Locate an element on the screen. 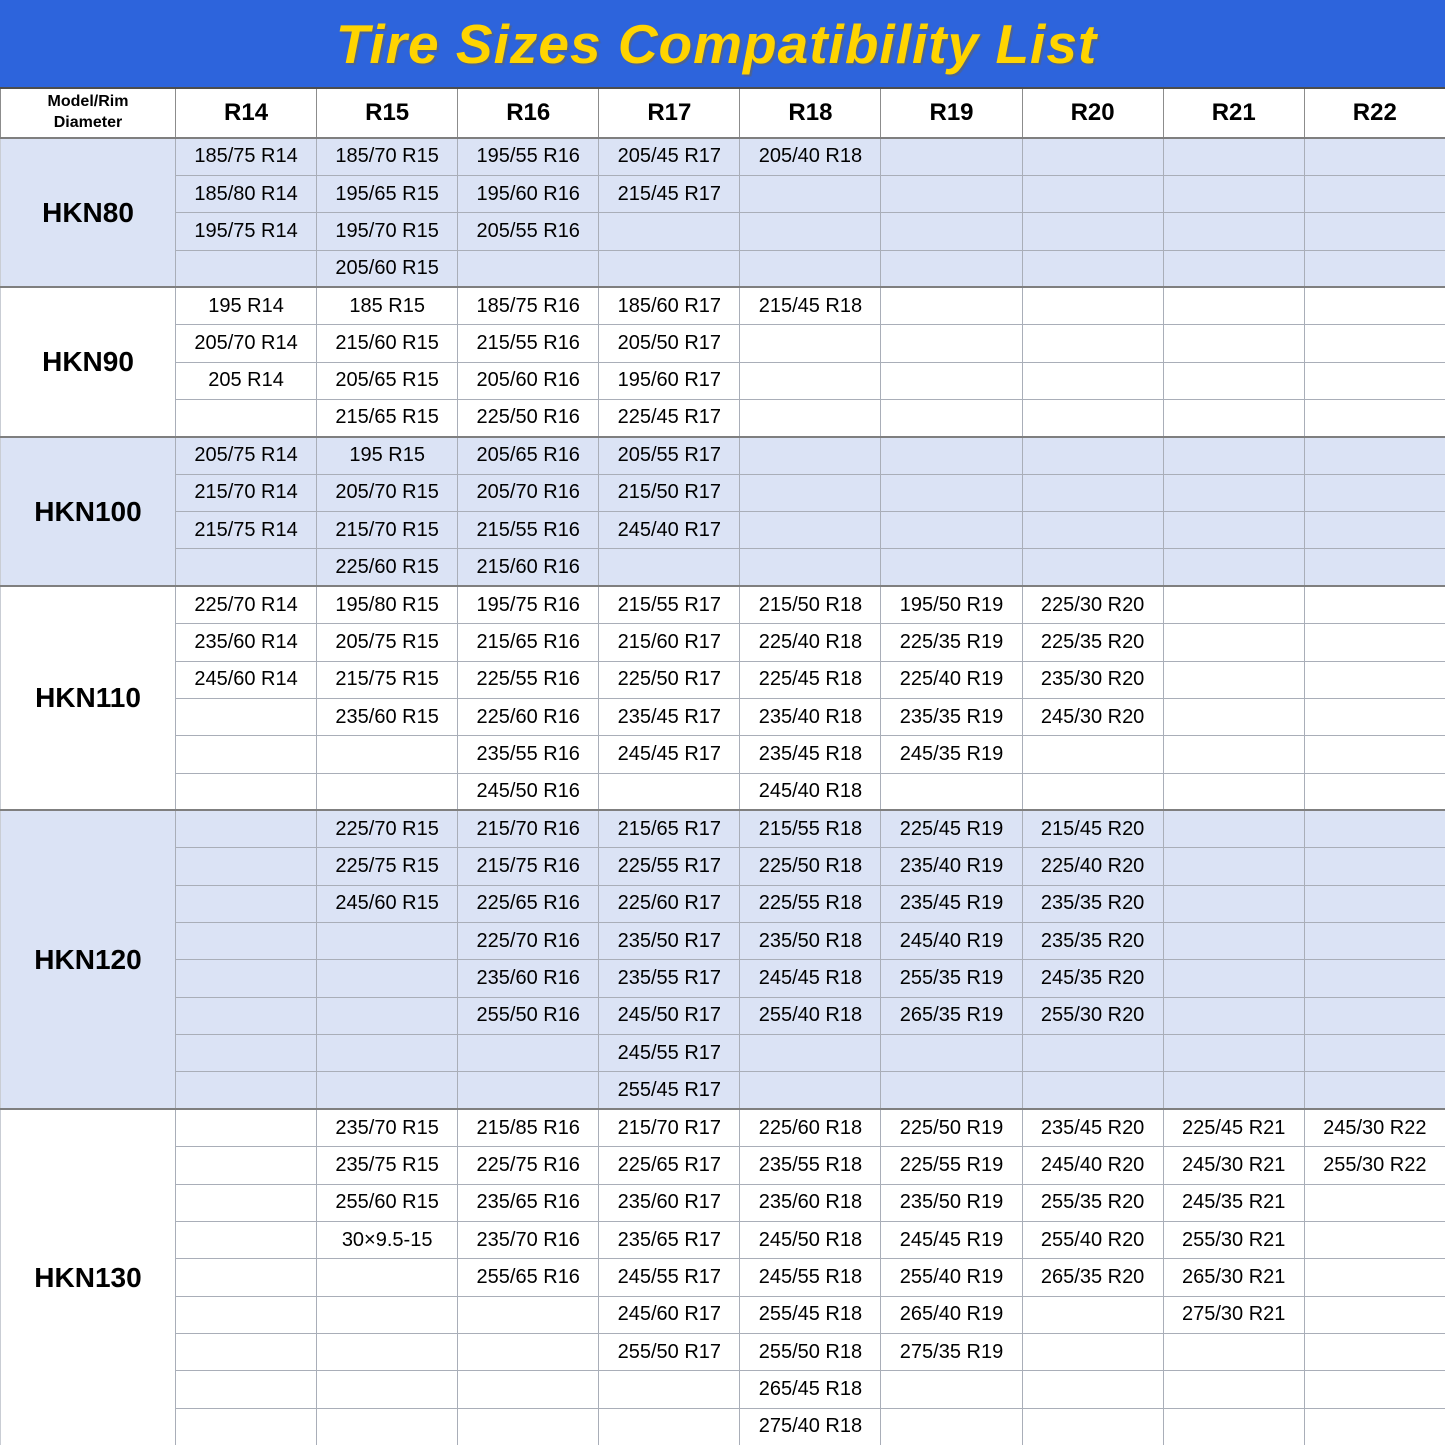 This screenshot has height=1445, width=1445. tire-size-cell: 265/35 R19 is located at coordinates (951, 1016).